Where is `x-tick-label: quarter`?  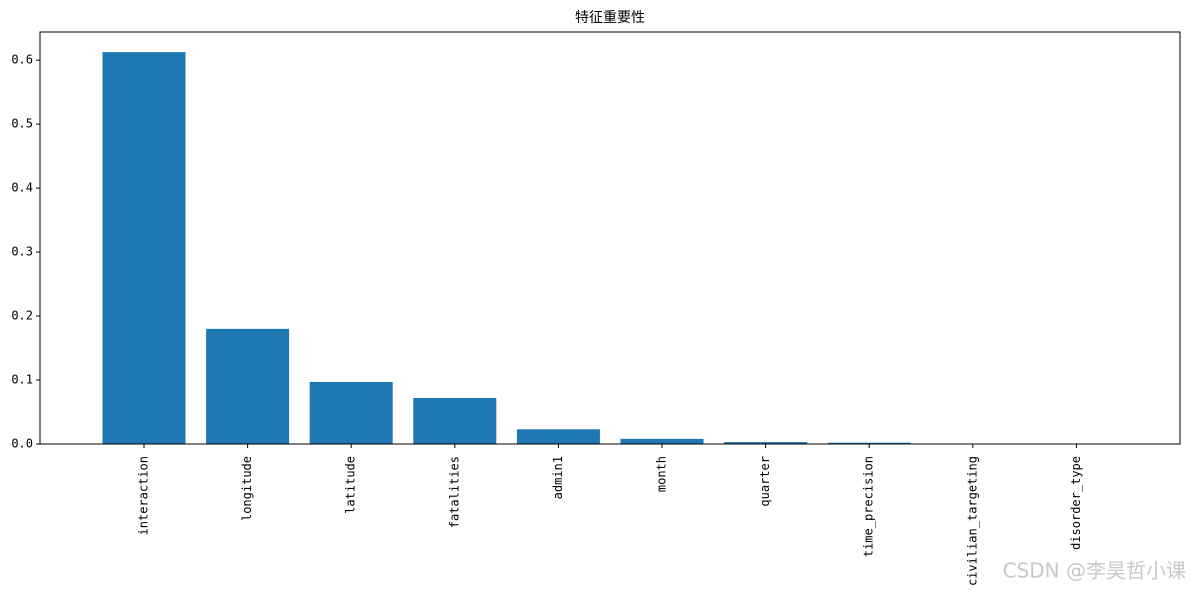 x-tick-label: quarter is located at coordinates (765, 481).